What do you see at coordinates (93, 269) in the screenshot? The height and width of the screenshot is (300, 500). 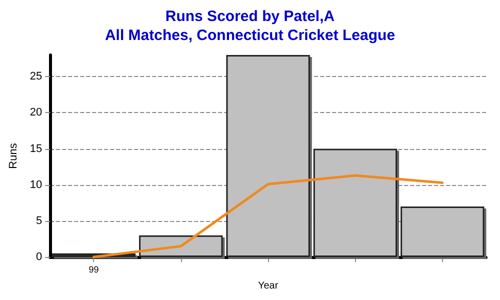 I see `x-tick-label: 99` at bounding box center [93, 269].